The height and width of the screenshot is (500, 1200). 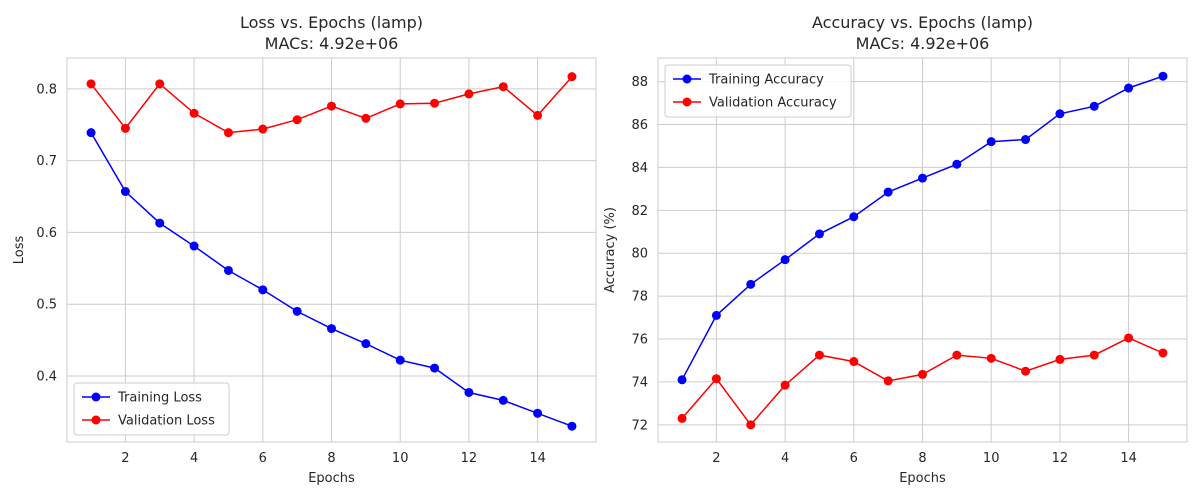 I want to click on chart2-x-tick-label: 14, so click(x=1128, y=458).